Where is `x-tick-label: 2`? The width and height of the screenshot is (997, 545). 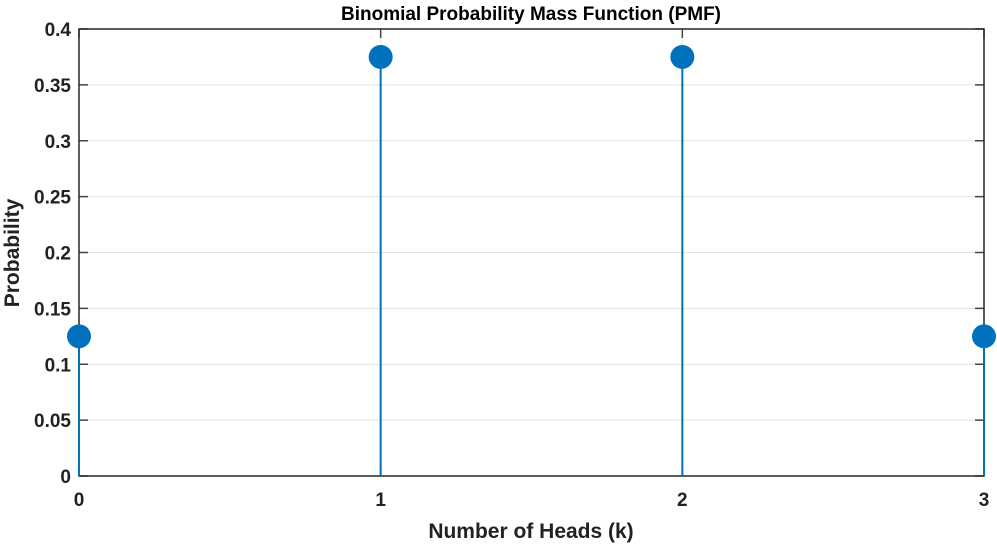 x-tick-label: 2 is located at coordinates (682, 500).